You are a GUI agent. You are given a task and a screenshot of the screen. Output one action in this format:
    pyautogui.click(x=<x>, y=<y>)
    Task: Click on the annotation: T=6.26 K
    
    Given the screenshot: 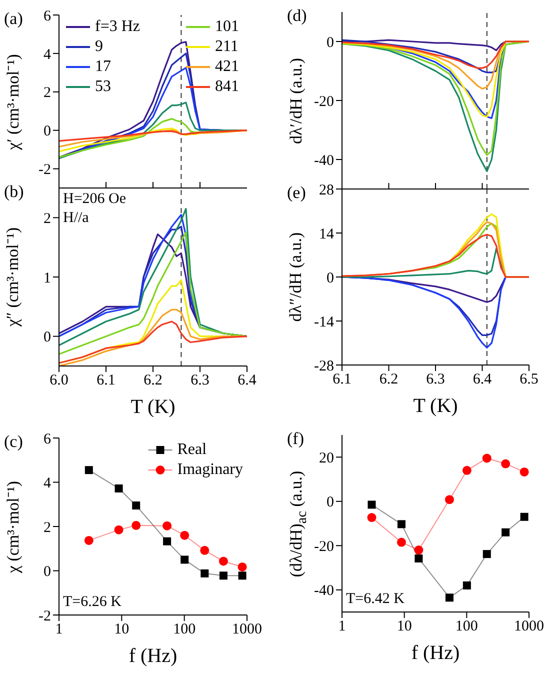 What is the action you would take?
    pyautogui.click(x=92, y=602)
    